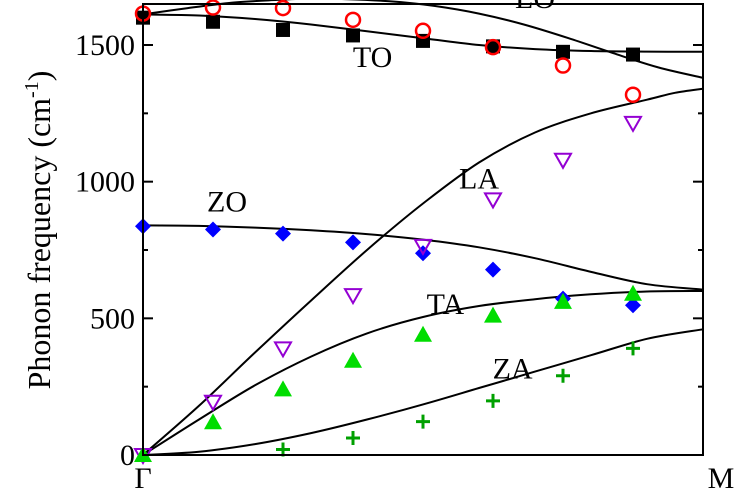 The width and height of the screenshot is (747, 491). I want to click on x-tick-label-gamma: Γ, so click(142, 476).